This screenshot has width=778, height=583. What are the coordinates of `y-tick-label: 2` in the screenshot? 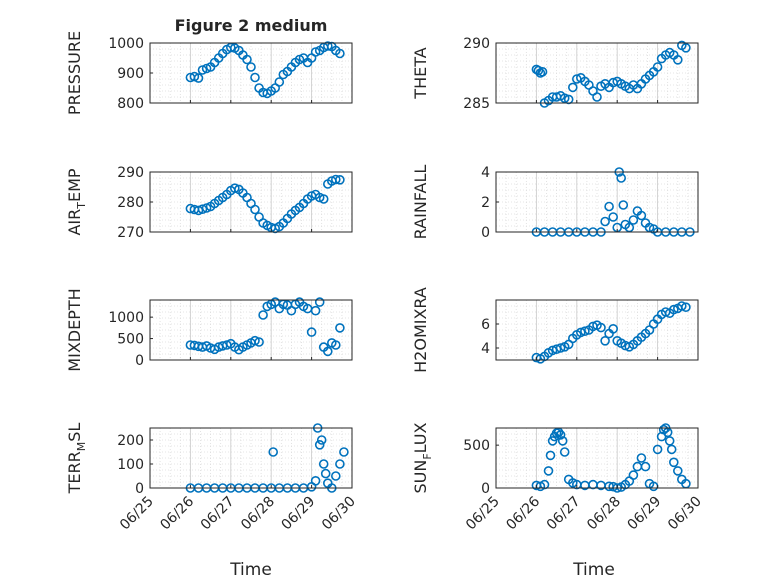 It's located at (485, 203).